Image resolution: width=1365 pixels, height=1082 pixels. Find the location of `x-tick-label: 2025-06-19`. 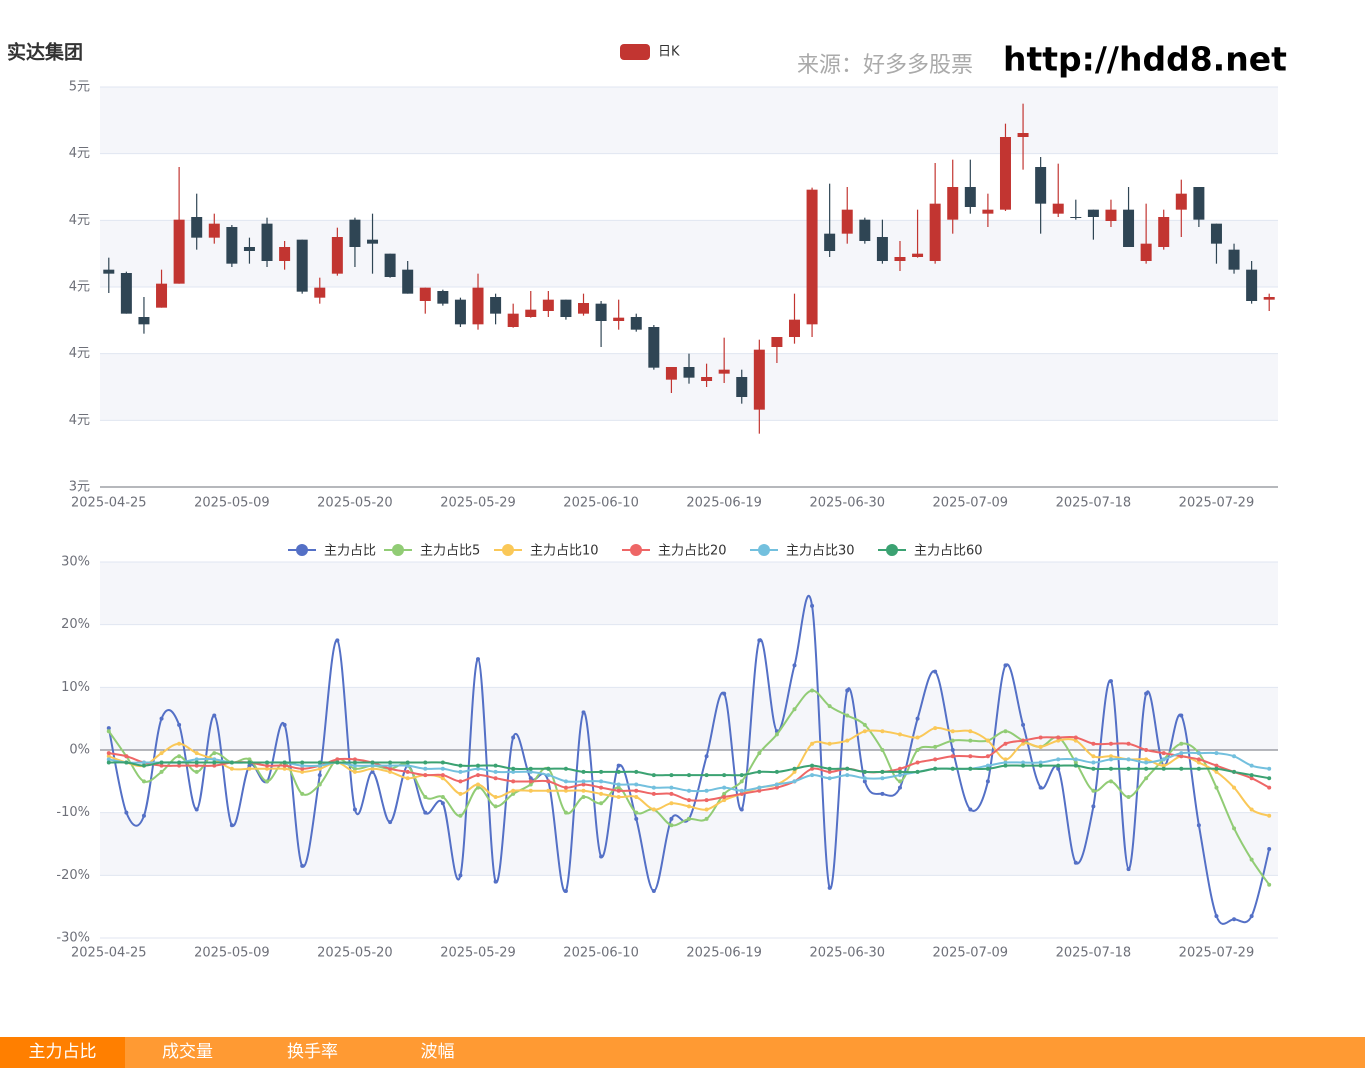

x-tick-label: 2025-06-19 is located at coordinates (724, 953).